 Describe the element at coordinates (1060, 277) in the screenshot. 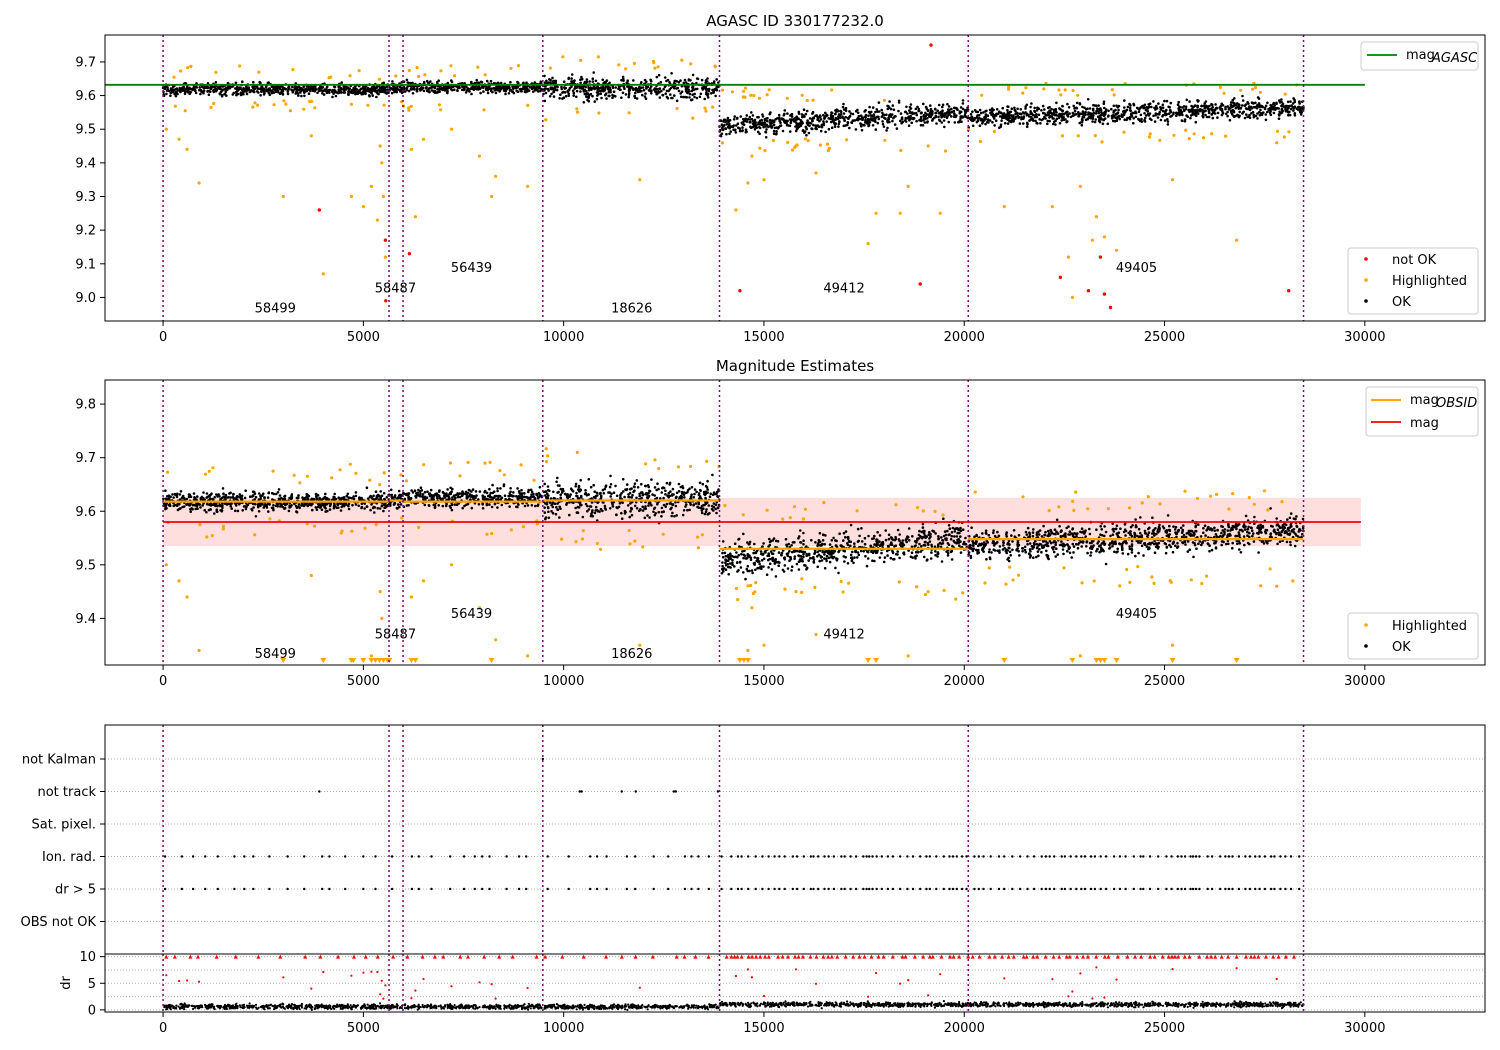

I see `not-ok-point` at that location.